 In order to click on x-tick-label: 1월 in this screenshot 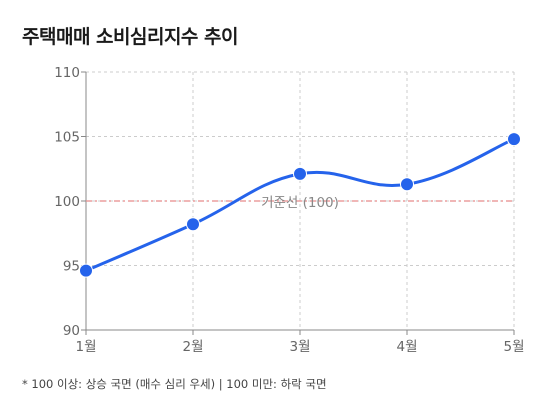, I will do `click(85, 347)`.